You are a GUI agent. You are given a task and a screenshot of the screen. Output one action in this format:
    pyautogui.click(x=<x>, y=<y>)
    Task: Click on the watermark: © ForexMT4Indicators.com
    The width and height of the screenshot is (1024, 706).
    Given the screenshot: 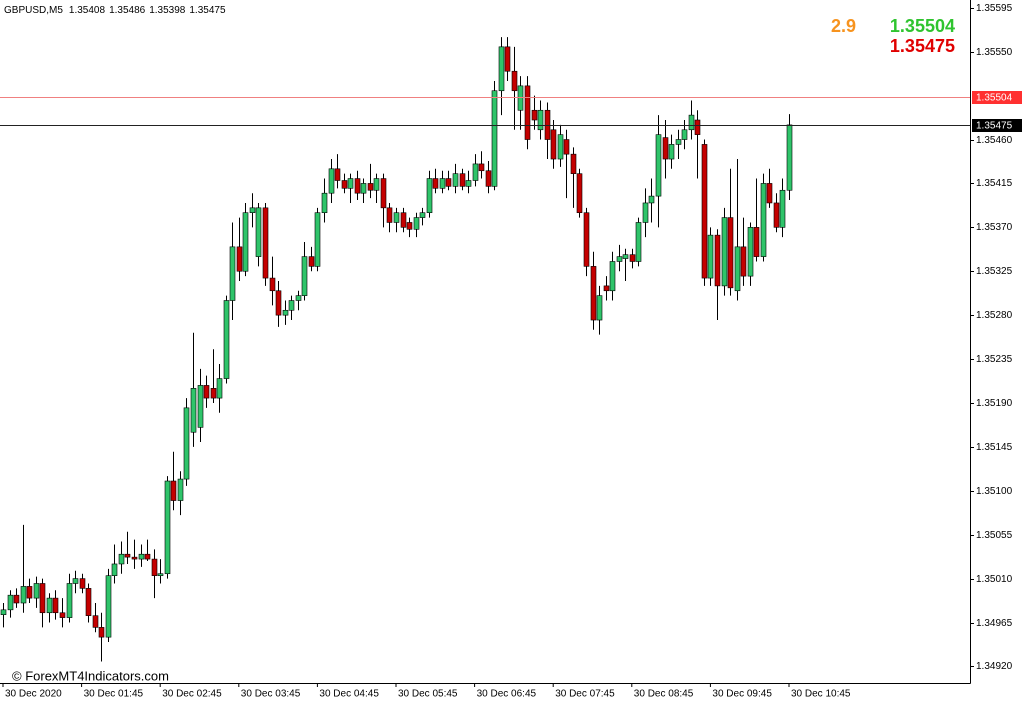 What is the action you would take?
    pyautogui.click(x=90, y=675)
    